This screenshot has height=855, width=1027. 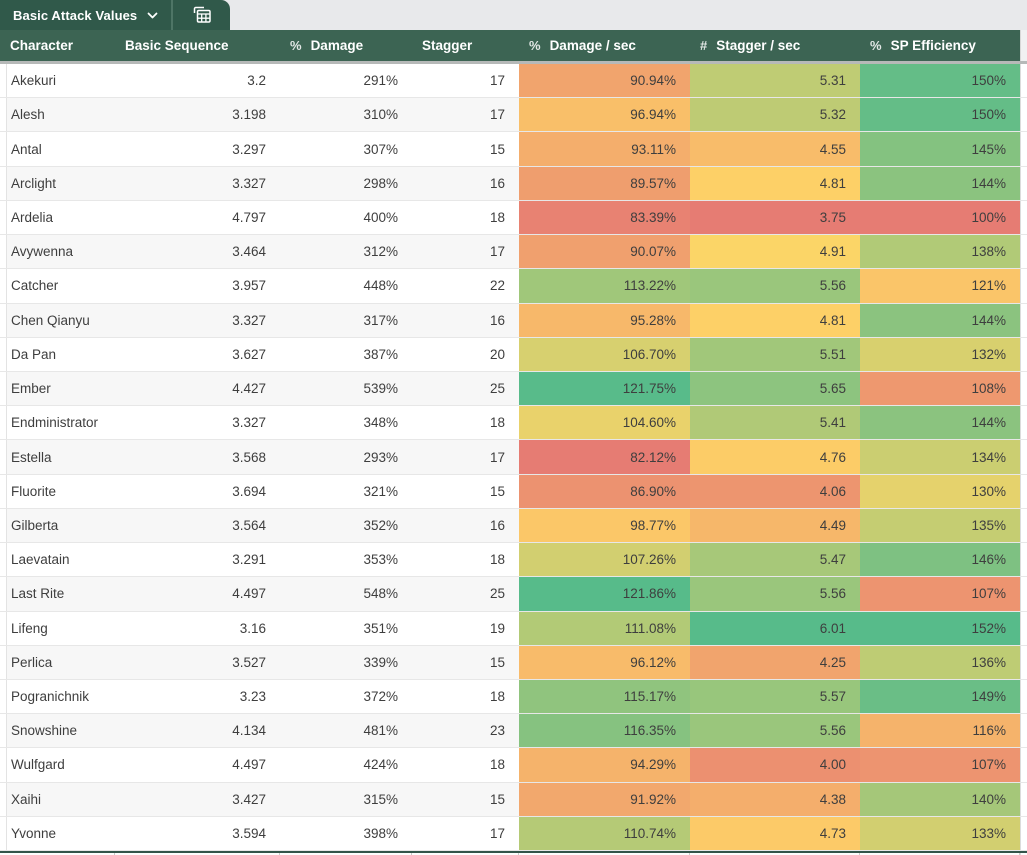 I want to click on cell-damage-sec: 116.35%, so click(x=604, y=731).